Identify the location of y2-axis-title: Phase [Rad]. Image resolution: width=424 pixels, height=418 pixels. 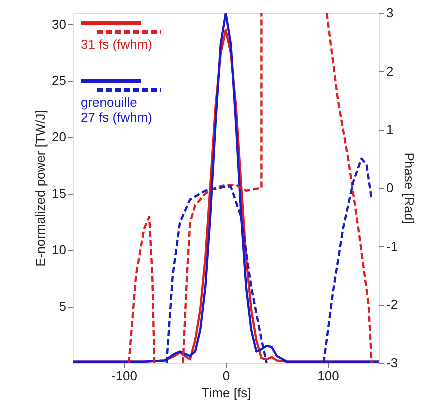
(410, 188).